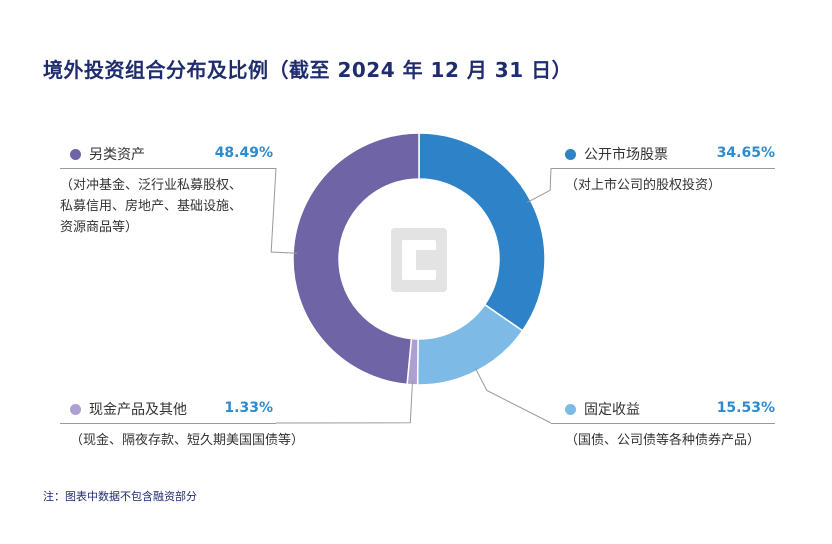 The height and width of the screenshot is (544, 832). I want to click on leader-line-fixed-income, so click(513, 395).